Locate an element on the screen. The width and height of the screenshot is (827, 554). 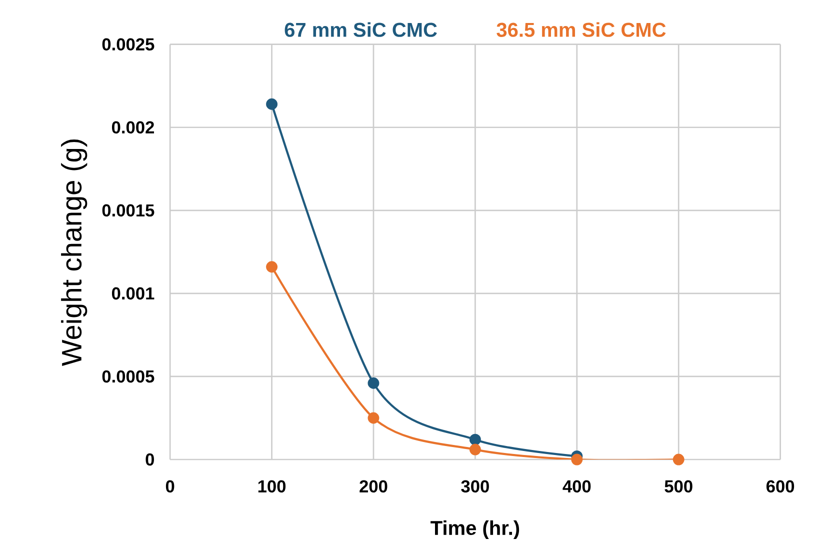
y-tick-label: 0.0015 is located at coordinates (128, 210).